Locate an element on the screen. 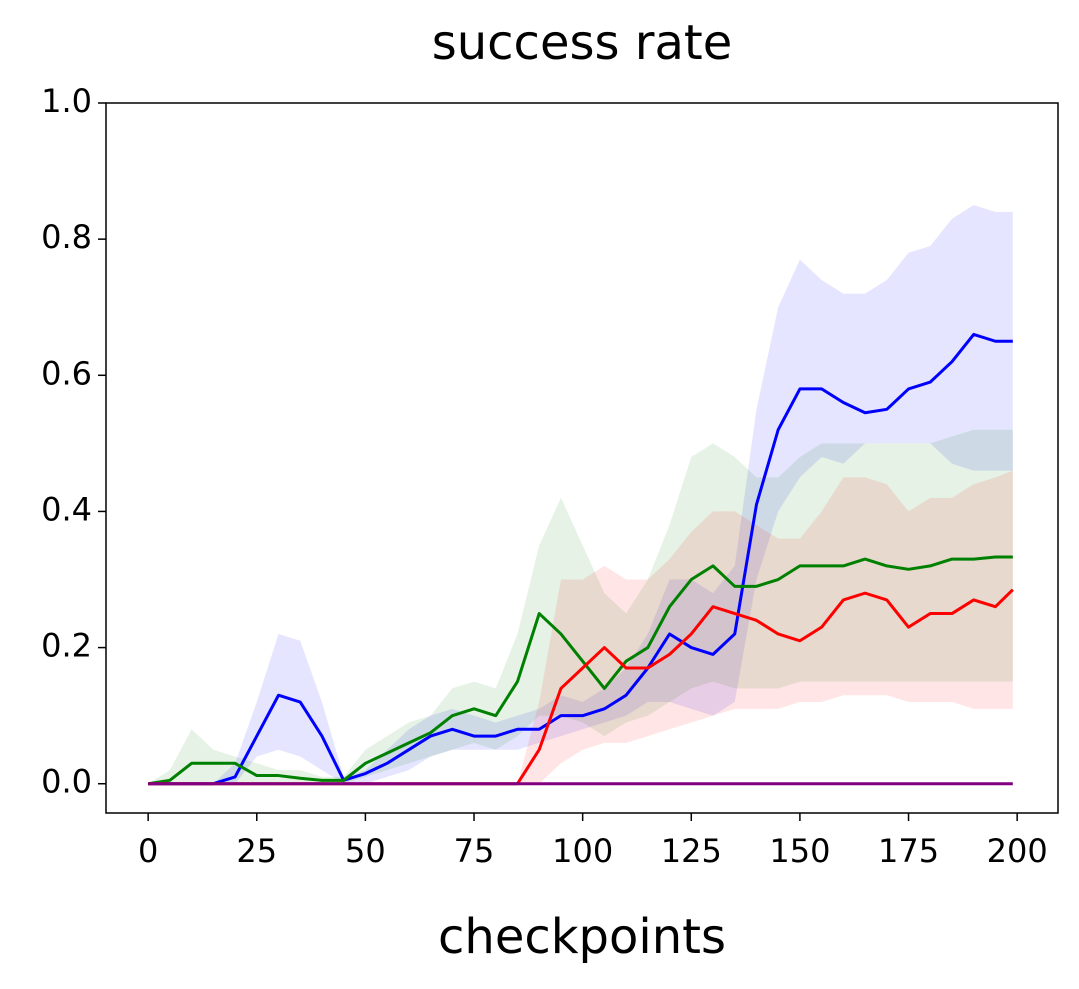  x-tick-label: 0 is located at coordinates (148, 851).